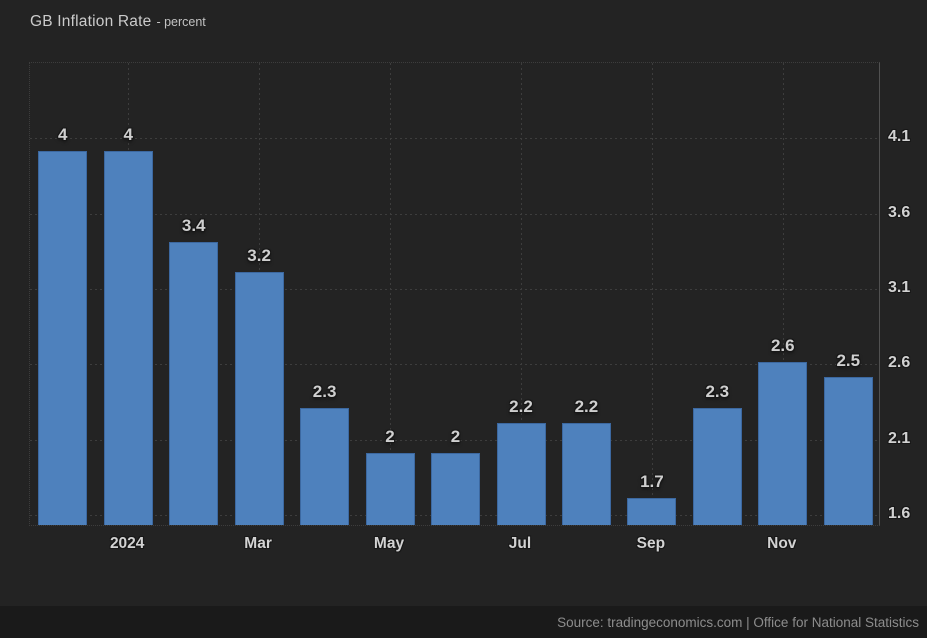  Describe the element at coordinates (520, 543) in the screenshot. I see `x-axis-tick-label: Jul` at that location.